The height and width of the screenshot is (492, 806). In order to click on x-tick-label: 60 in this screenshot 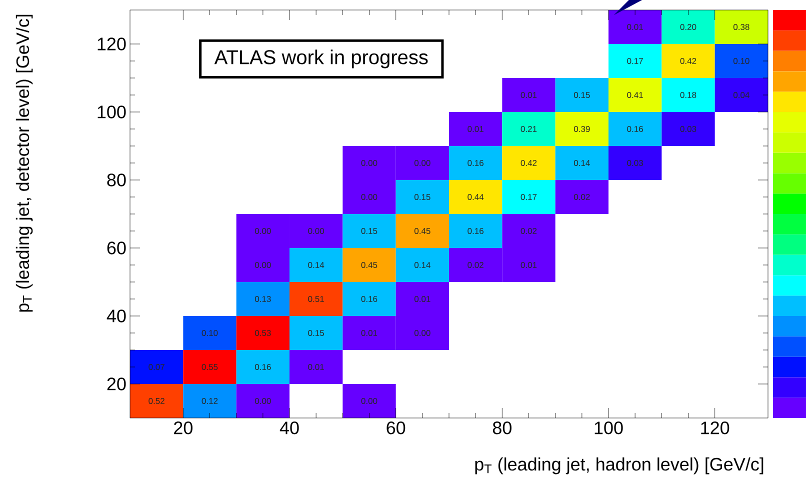, I will do `click(396, 428)`.